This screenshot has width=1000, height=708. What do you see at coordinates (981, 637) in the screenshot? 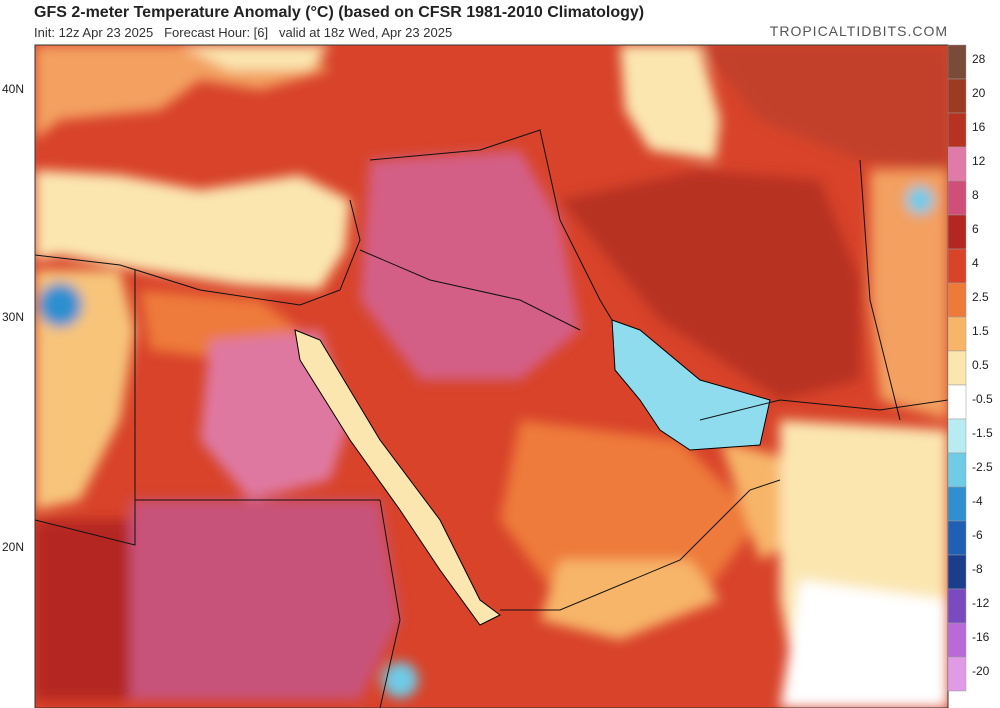
I see `colorbar-label: -16` at bounding box center [981, 637].